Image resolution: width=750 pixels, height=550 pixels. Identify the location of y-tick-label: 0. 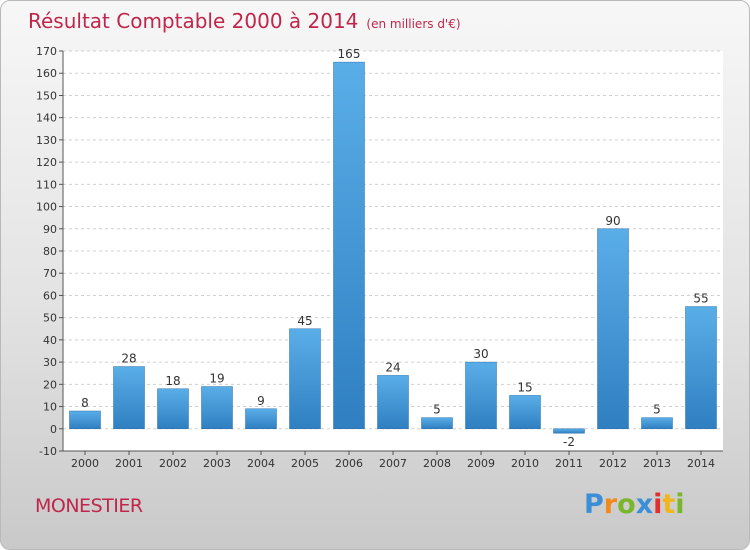
(53, 429).